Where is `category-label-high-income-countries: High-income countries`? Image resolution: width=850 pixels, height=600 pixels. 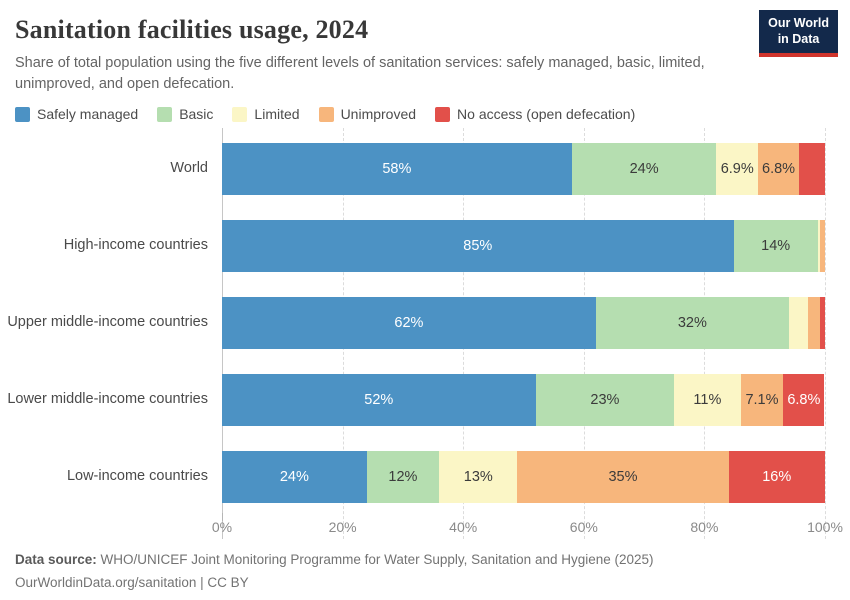 category-label-high-income-countries: High-income countries is located at coordinates (135, 245).